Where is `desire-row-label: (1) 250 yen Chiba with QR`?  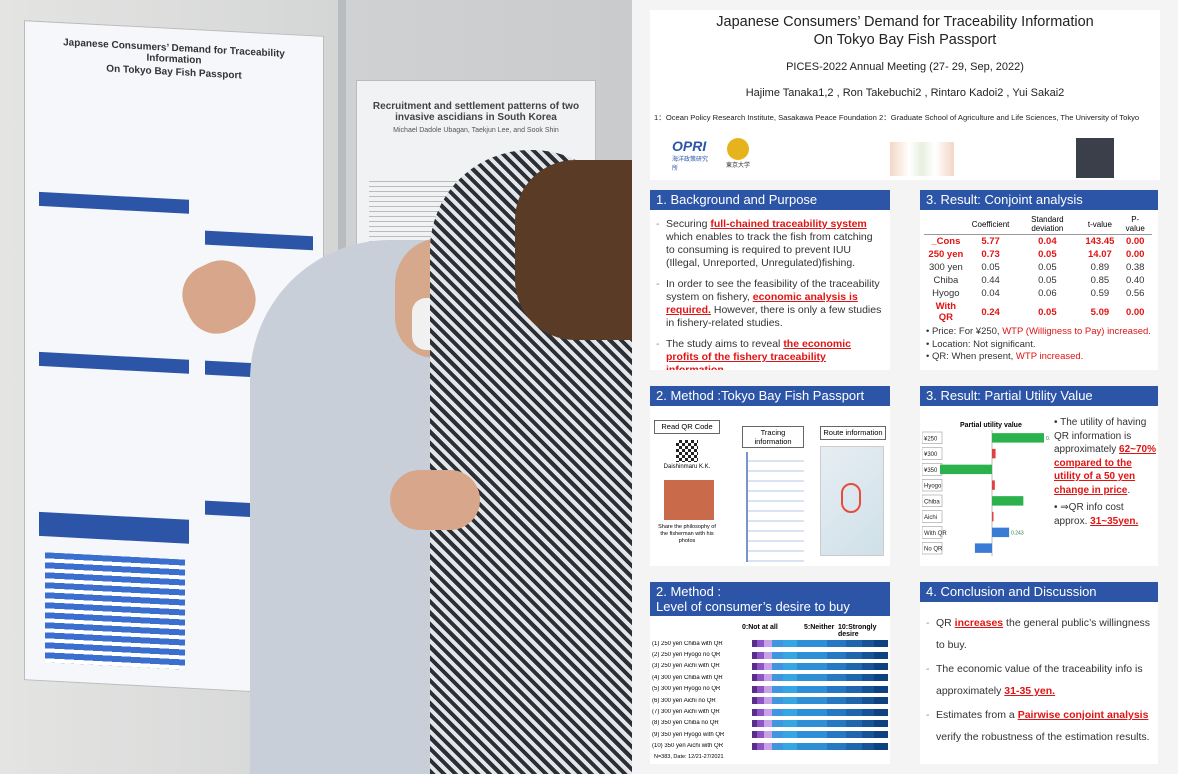
desire-row-label: (1) 250 yen Chiba with QR is located at coordinates (687, 643).